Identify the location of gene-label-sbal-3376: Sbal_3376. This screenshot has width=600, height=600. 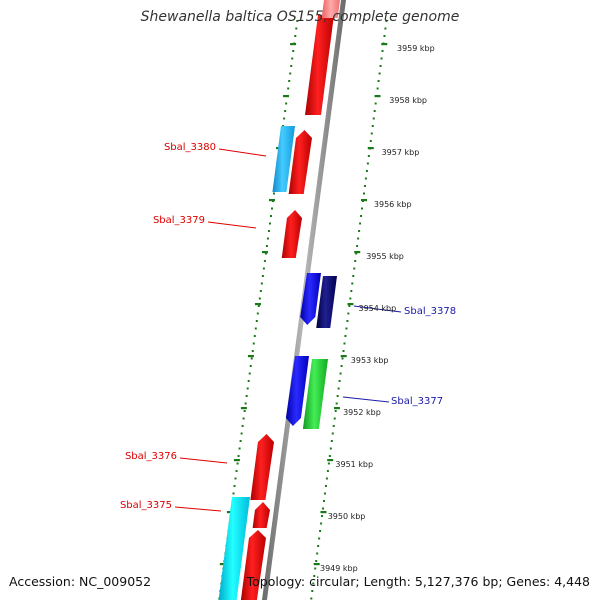
(151, 456).